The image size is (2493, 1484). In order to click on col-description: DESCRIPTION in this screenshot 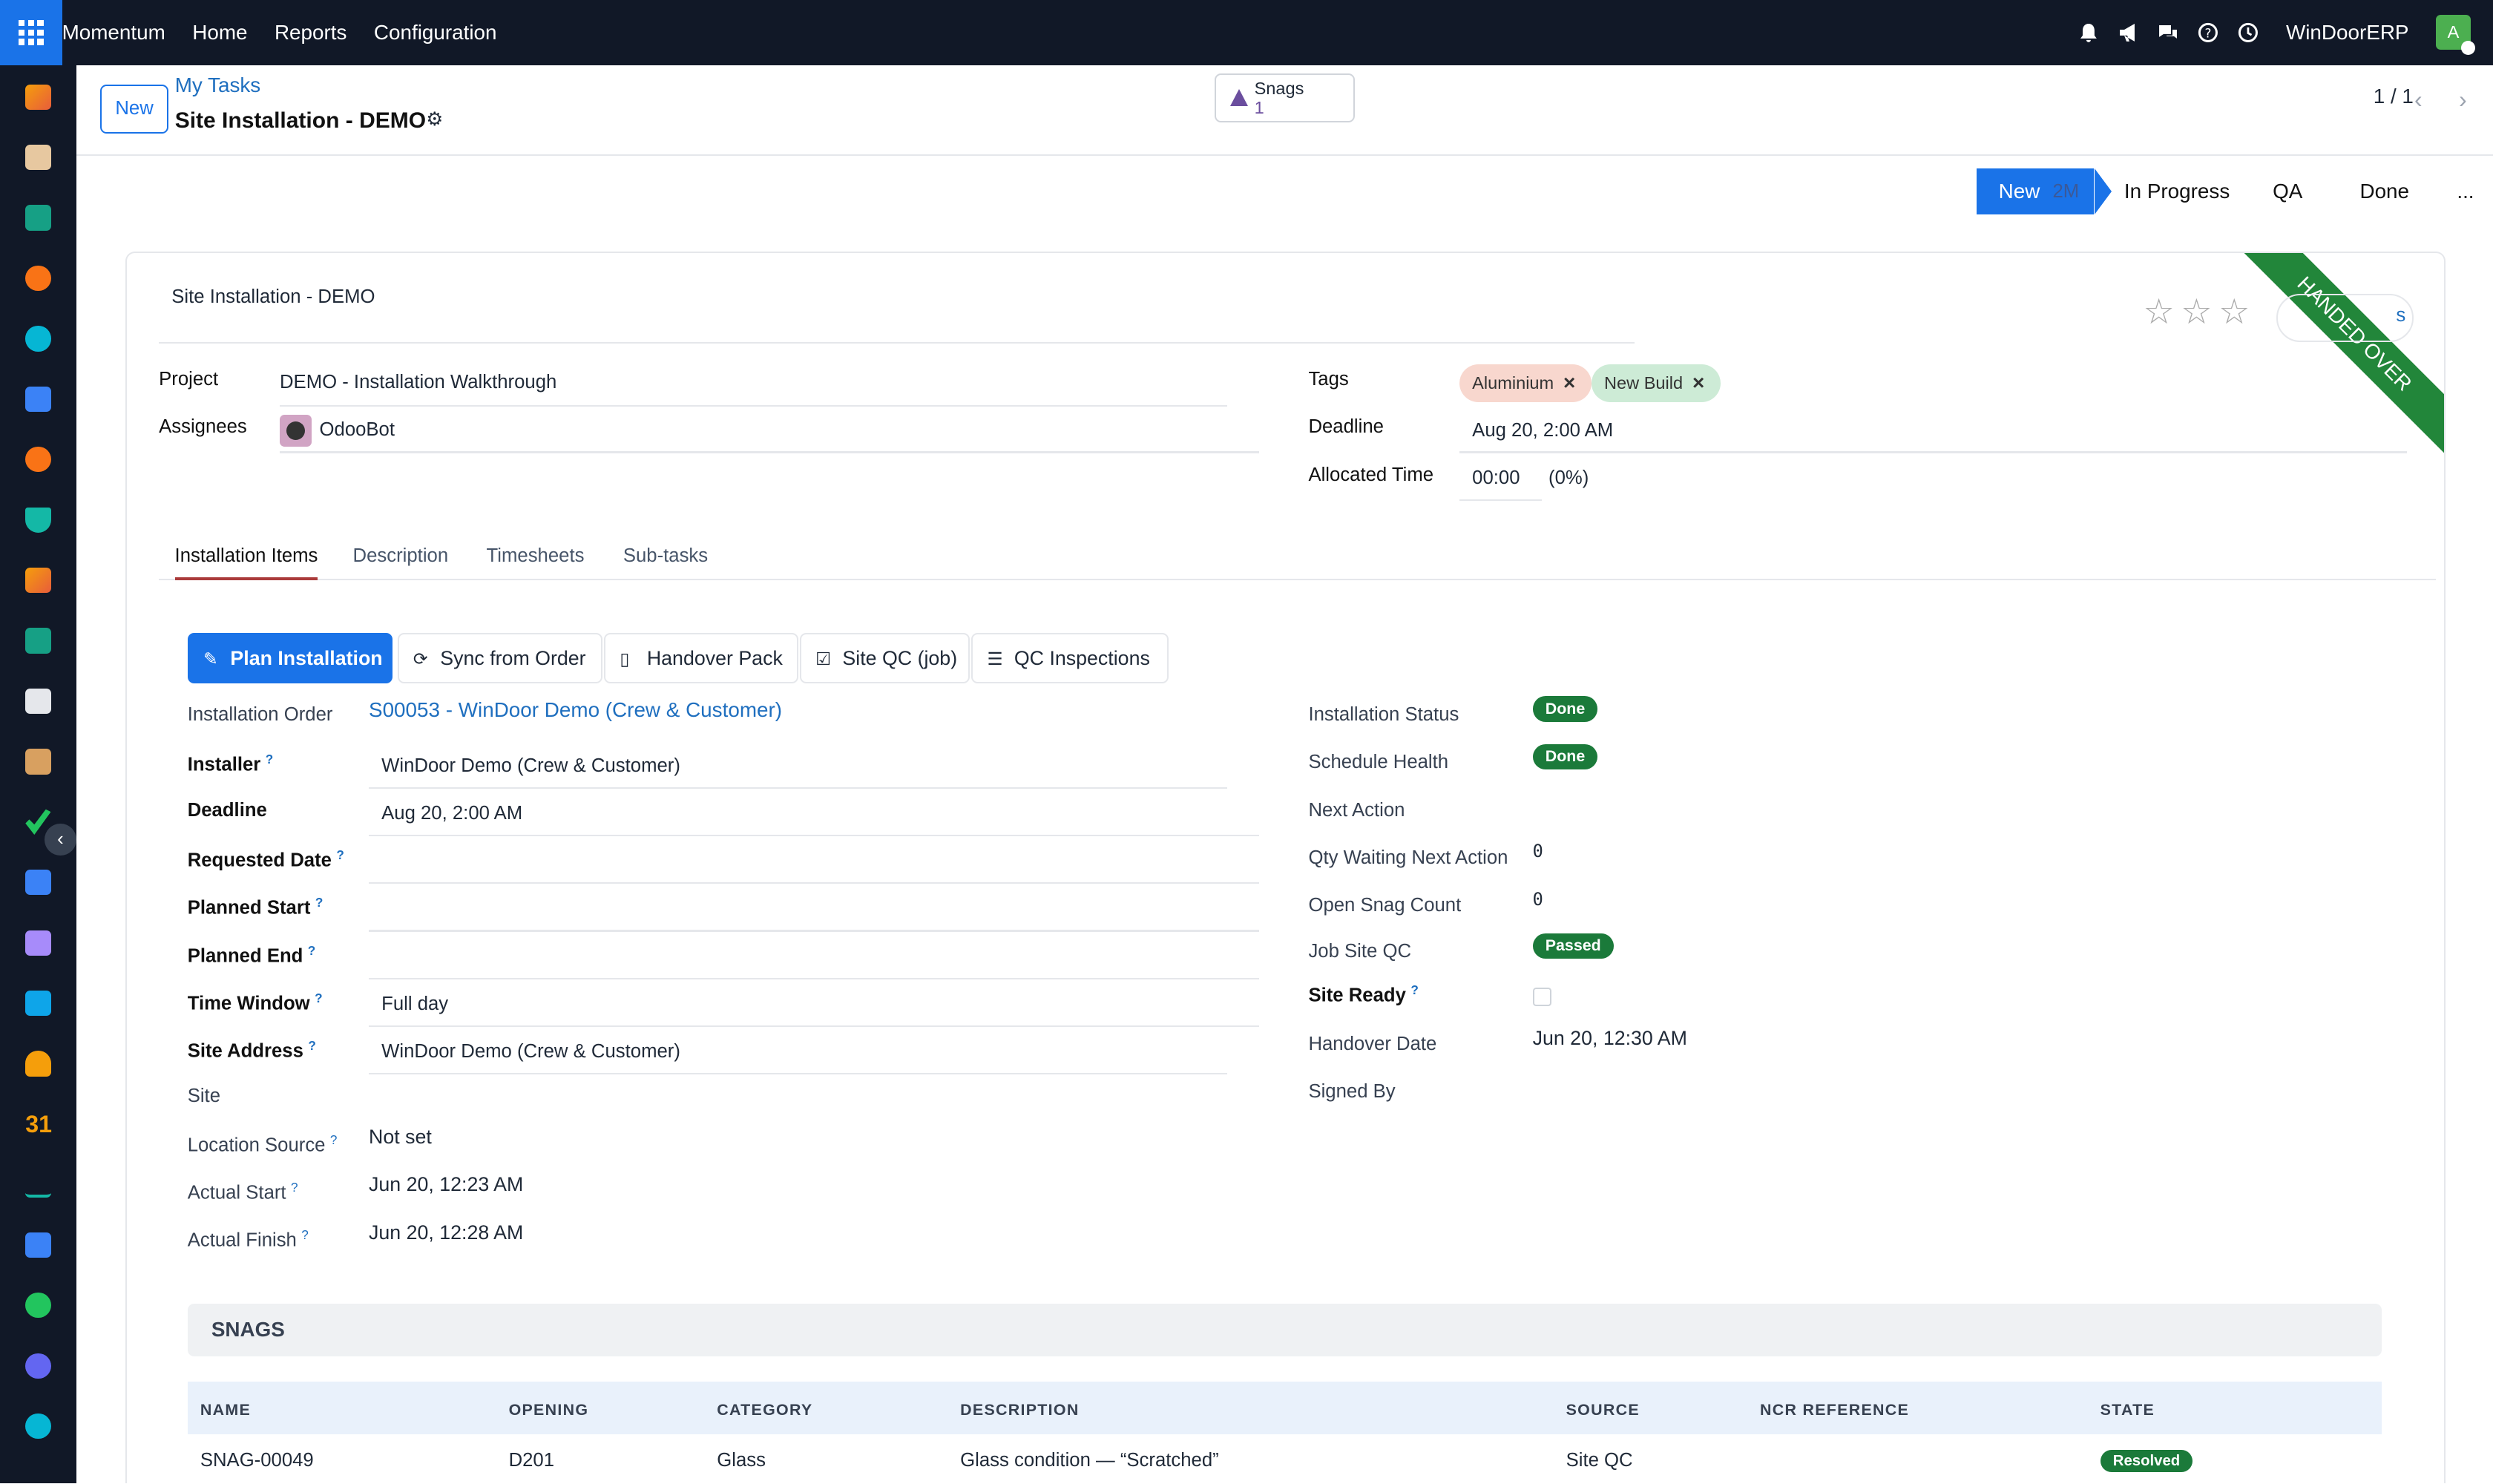, I will do `click(1020, 1409)`.